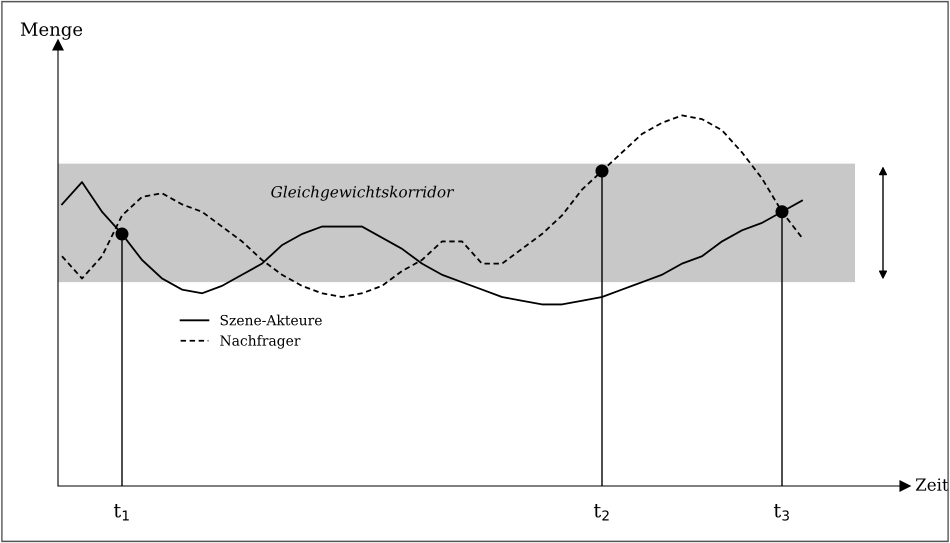 The height and width of the screenshot is (543, 950). What do you see at coordinates (121, 512) in the screenshot?
I see `x-tick-label: t$_{1}$` at bounding box center [121, 512].